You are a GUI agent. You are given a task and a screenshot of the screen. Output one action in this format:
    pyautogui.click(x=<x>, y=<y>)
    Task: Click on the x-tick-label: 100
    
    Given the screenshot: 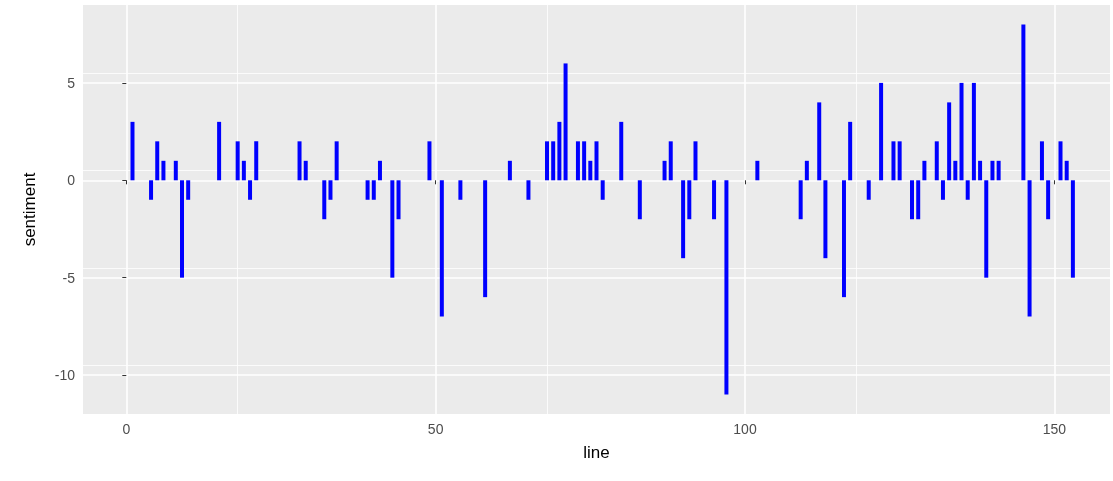 What is the action you would take?
    pyautogui.click(x=745, y=429)
    